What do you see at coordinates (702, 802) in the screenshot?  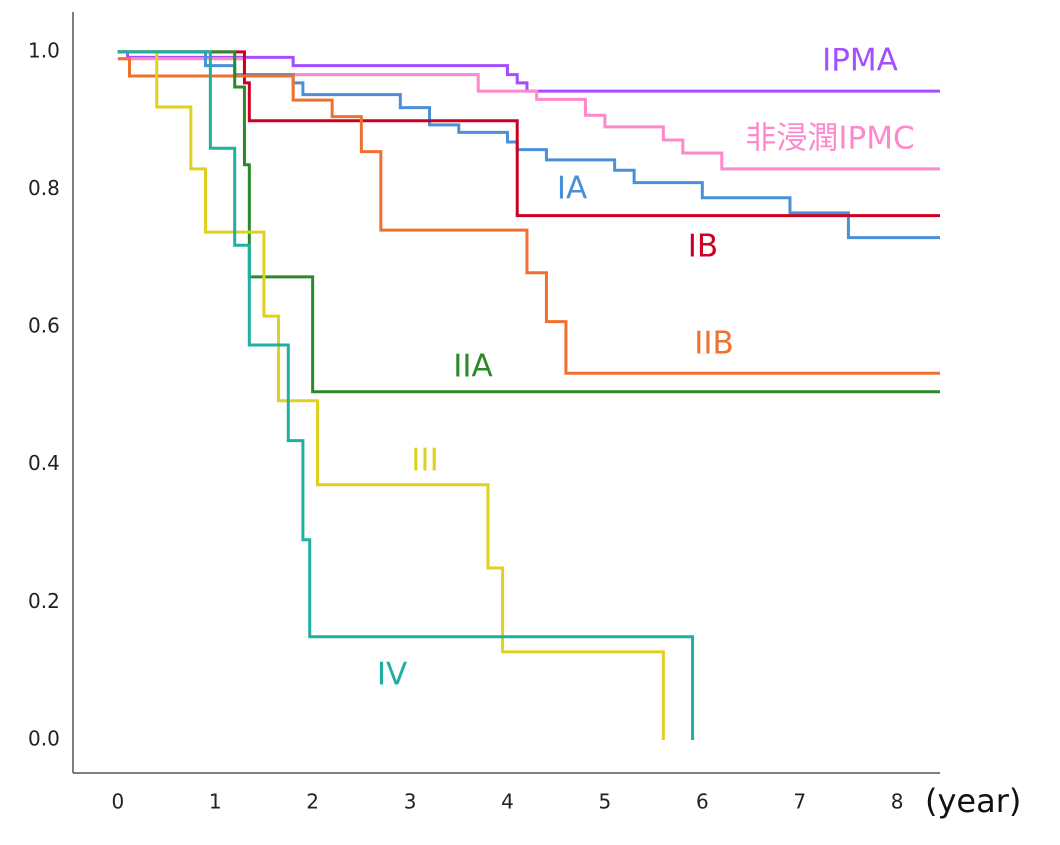 I see `x-tick-label: 6` at bounding box center [702, 802].